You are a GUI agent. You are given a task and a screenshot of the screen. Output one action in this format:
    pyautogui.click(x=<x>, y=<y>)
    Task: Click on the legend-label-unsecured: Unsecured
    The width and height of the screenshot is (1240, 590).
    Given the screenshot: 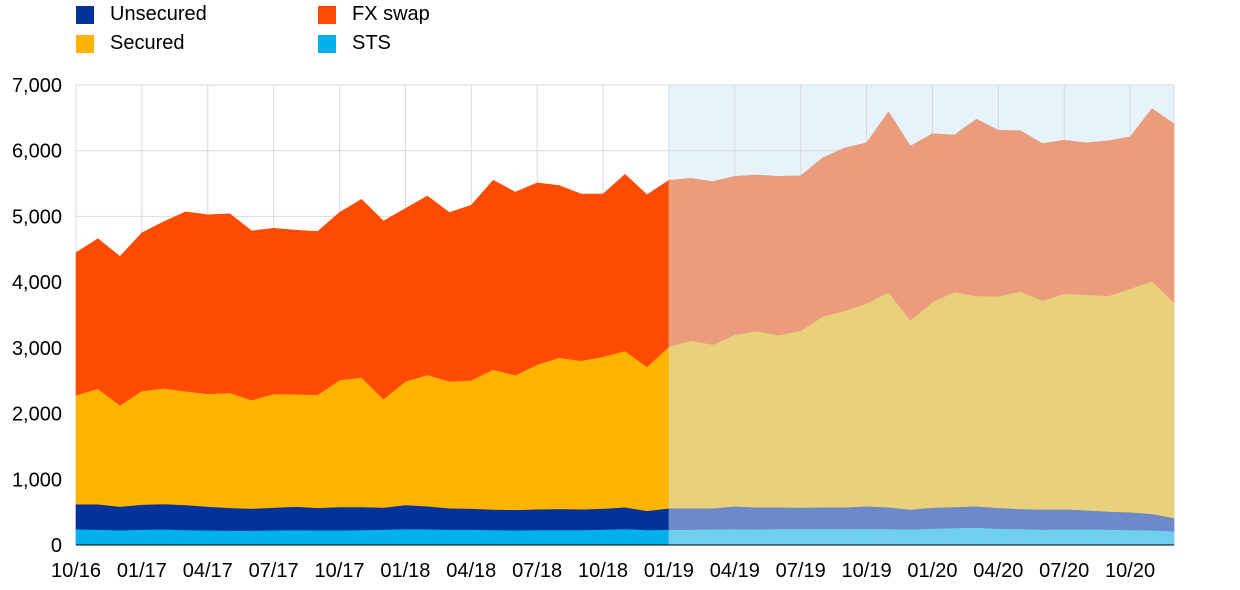 What is the action you would take?
    pyautogui.click(x=158, y=14)
    